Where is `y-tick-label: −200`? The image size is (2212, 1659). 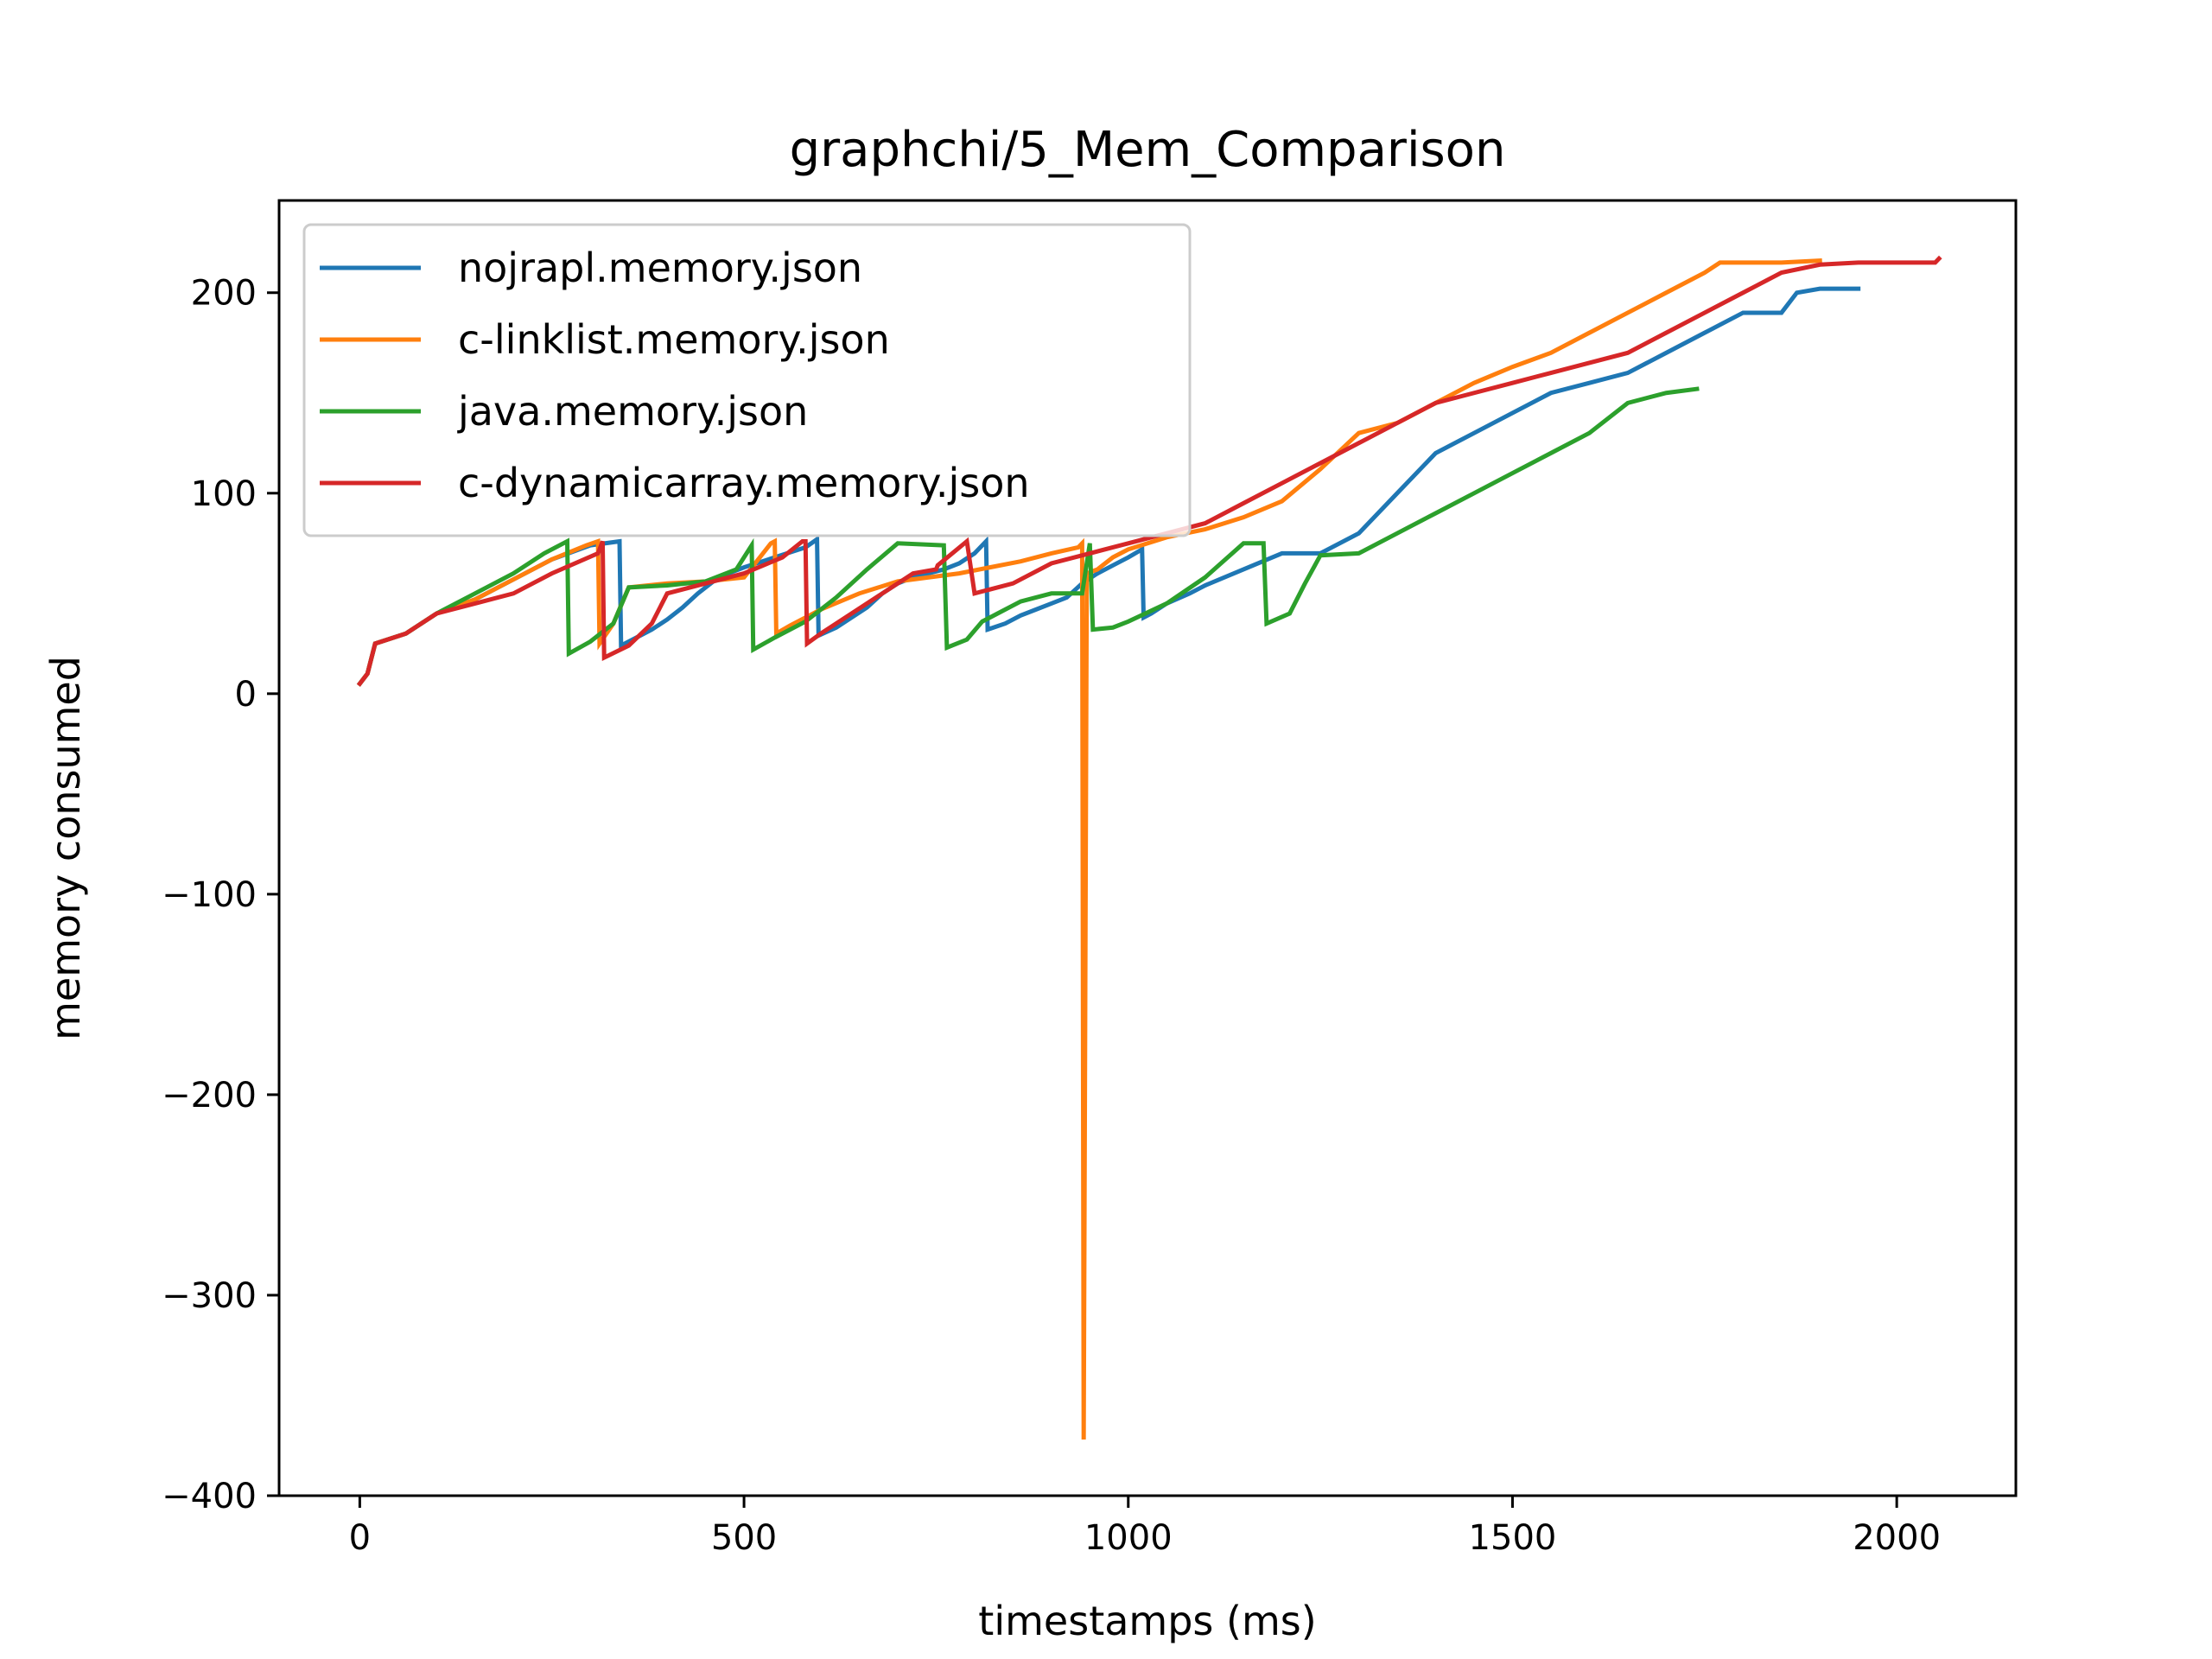 y-tick-label: −200 is located at coordinates (209, 1096).